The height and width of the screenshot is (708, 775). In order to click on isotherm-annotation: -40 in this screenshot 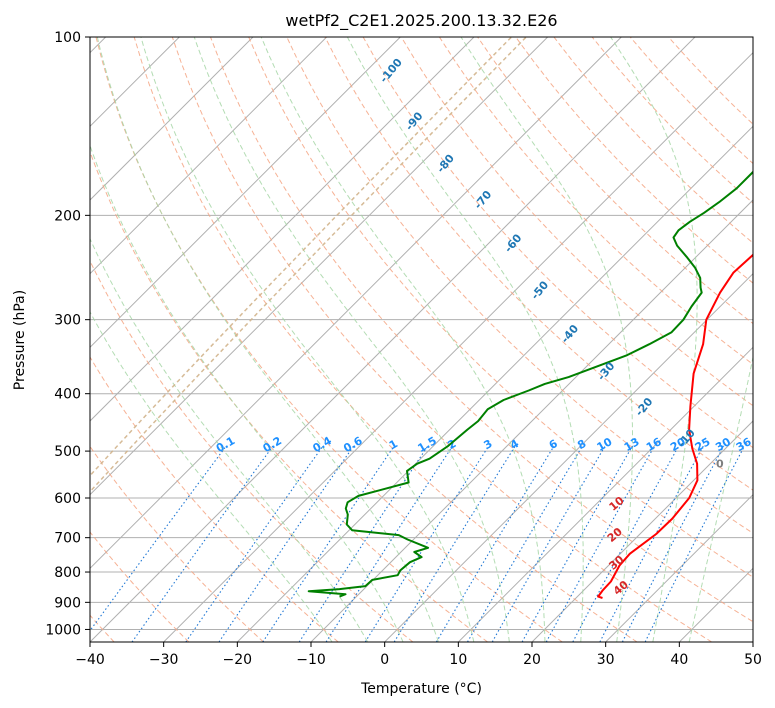, I will do `click(569, 334)`.